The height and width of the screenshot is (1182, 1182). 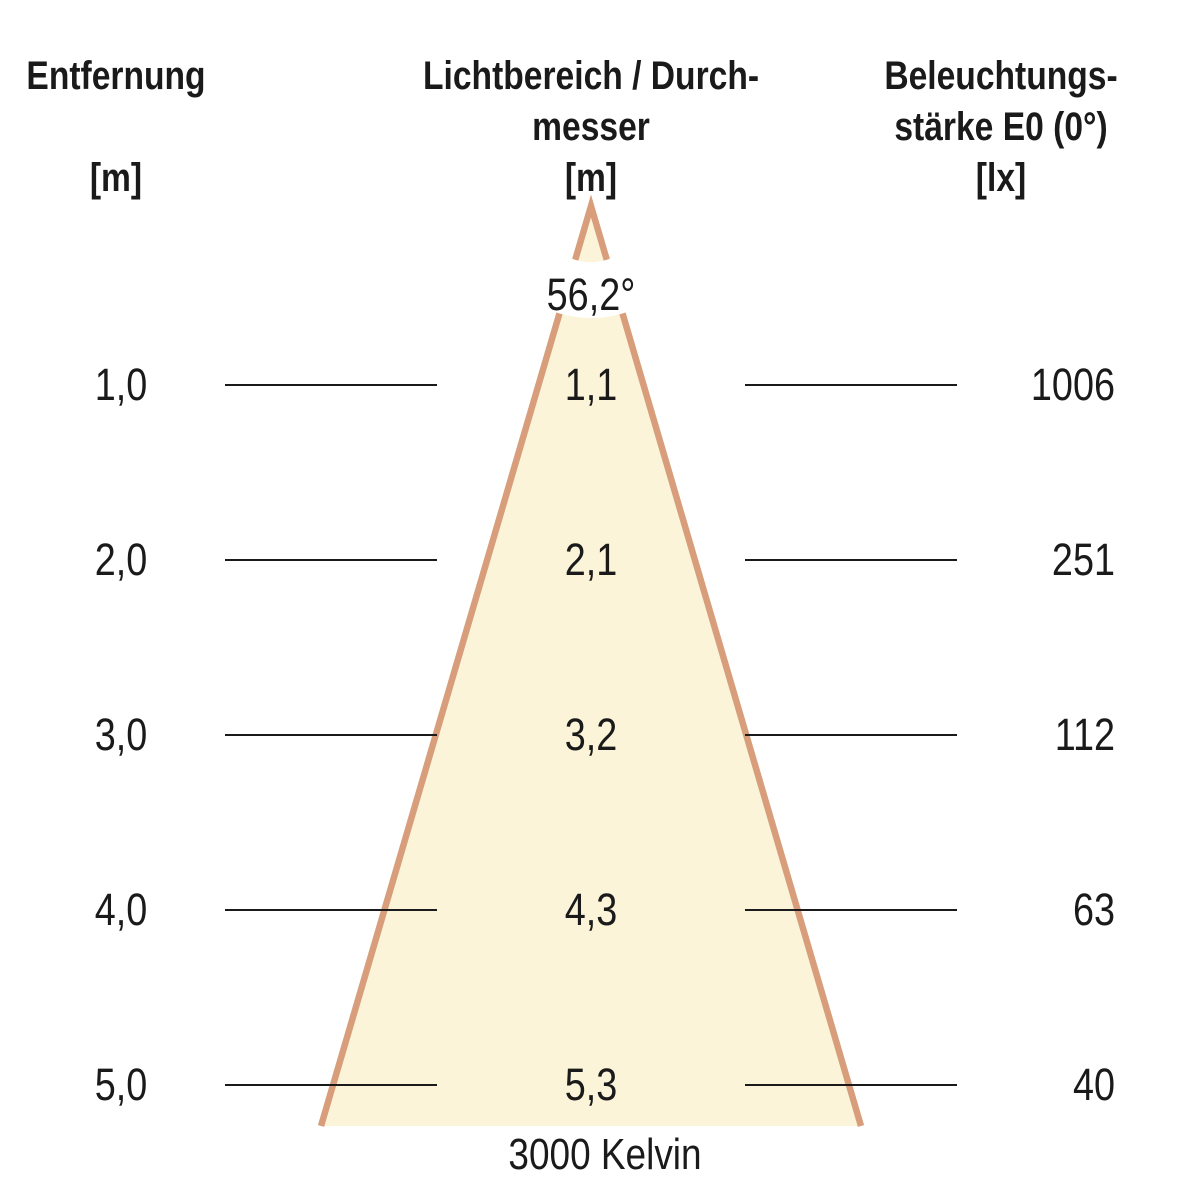 What do you see at coordinates (121, 909) in the screenshot?
I see `distance-value-4: 4,0` at bounding box center [121, 909].